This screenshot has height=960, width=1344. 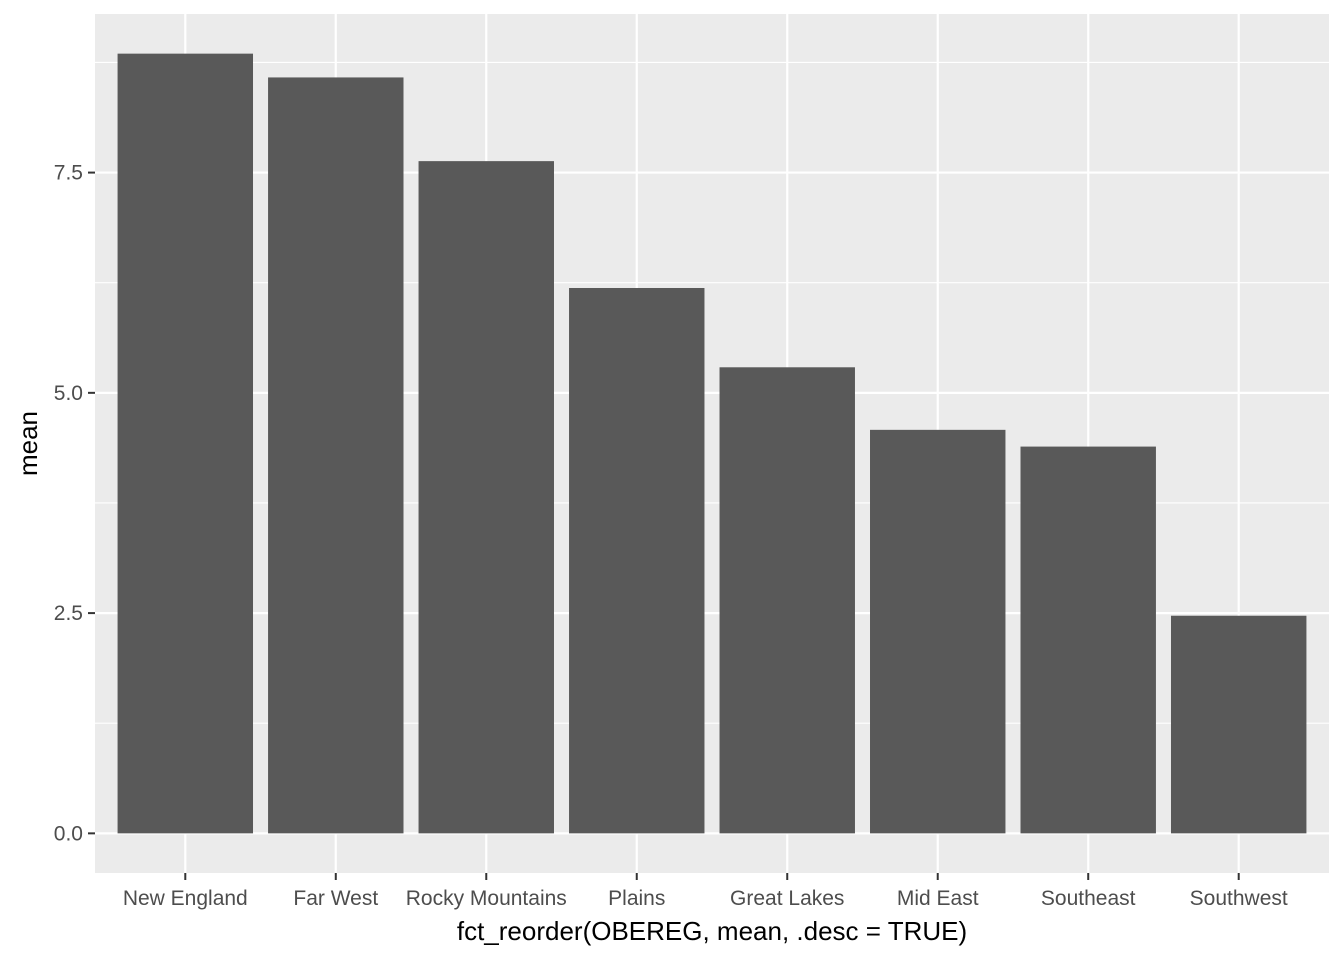 I want to click on x-tick-label: Far West, so click(x=335, y=898).